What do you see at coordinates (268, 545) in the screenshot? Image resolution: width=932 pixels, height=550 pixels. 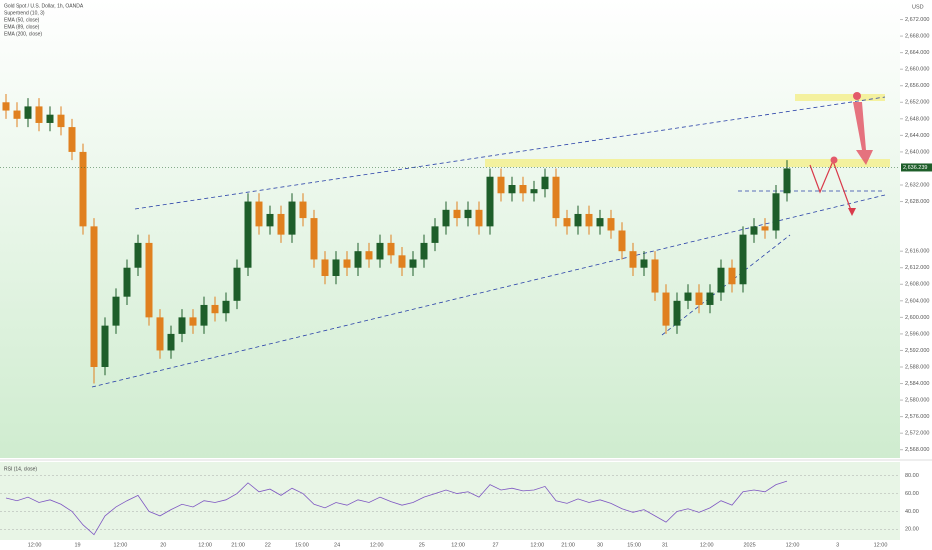 I see `x-tick-label: 22` at bounding box center [268, 545].